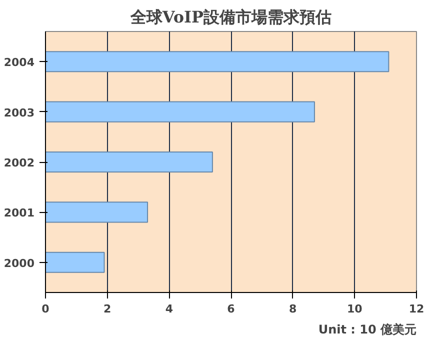  I want to click on text: Unit : 10 億美元, so click(367, 329).